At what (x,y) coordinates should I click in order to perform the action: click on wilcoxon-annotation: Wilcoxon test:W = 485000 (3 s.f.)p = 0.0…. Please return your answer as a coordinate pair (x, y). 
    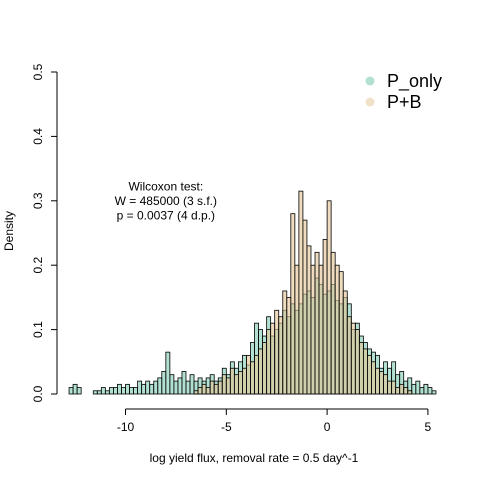
    Looking at the image, I should click on (166, 200).